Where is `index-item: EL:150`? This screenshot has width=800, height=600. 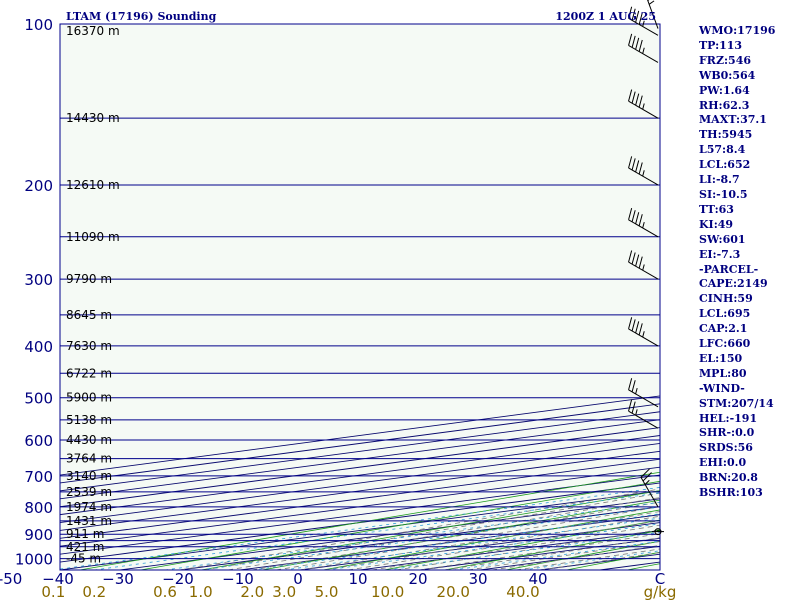 index-item: EL:150 is located at coordinates (721, 358).